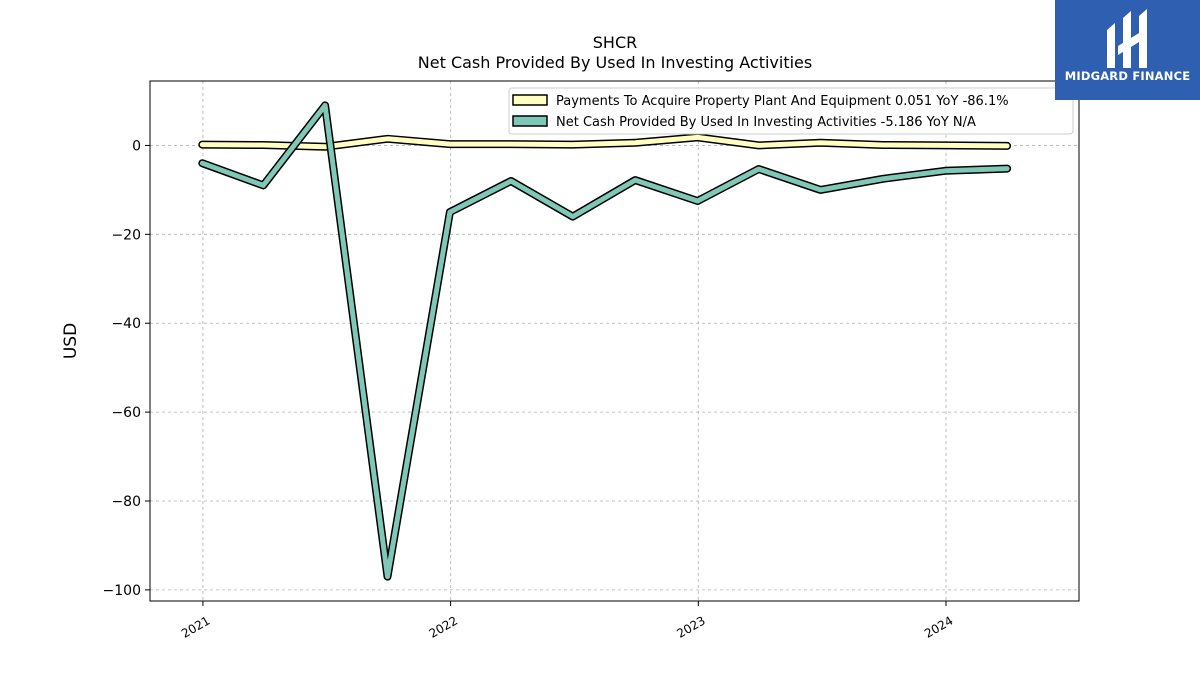 This screenshot has width=1200, height=675. I want to click on midgard-logo-icon, so click(1127, 38).